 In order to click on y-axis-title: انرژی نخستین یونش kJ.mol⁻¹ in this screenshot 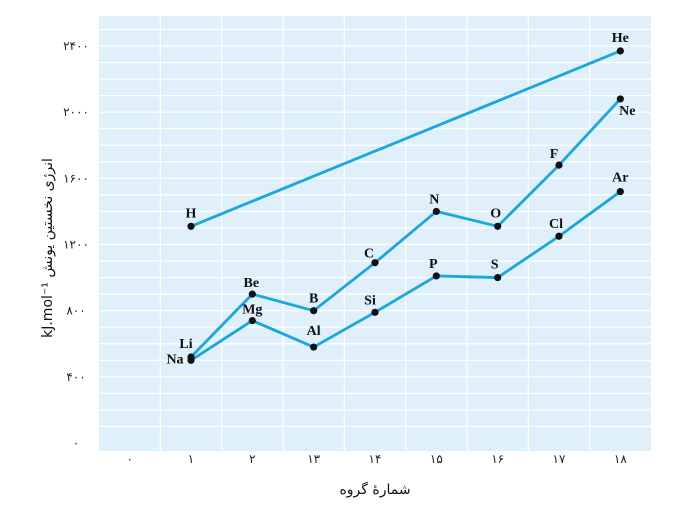, I will do `click(48, 248)`.